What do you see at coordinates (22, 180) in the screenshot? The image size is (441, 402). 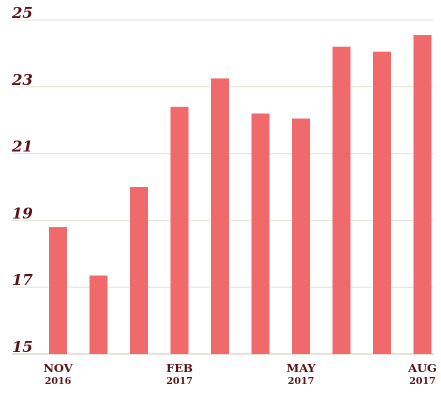 I see `y-axis-tick-labels: 15 17 19 21 23 25` at bounding box center [22, 180].